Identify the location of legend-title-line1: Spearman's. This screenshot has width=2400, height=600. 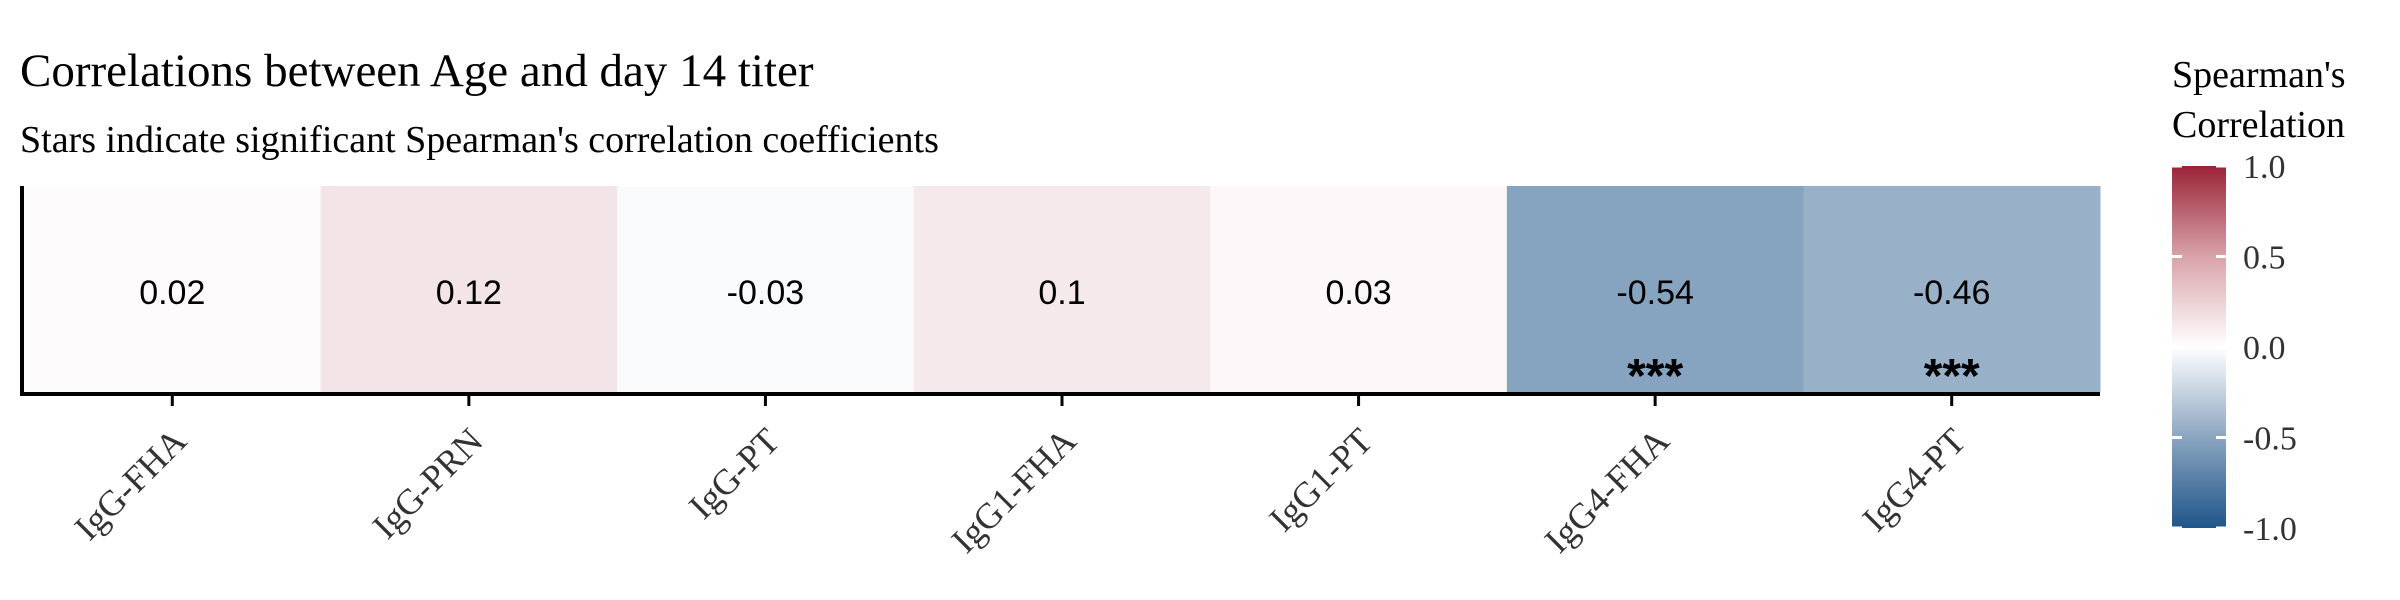
(2259, 75).